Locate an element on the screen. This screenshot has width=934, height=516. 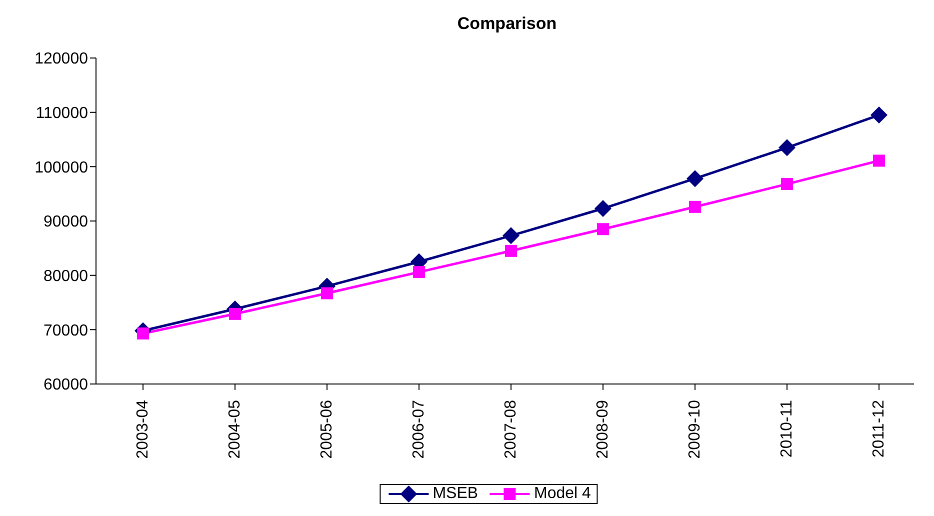
chart-title: Comparison is located at coordinates (507, 24).